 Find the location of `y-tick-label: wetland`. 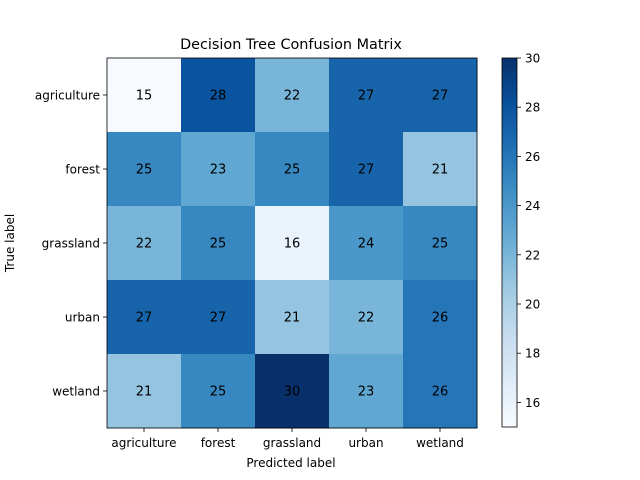

y-tick-label: wetland is located at coordinates (76, 392).